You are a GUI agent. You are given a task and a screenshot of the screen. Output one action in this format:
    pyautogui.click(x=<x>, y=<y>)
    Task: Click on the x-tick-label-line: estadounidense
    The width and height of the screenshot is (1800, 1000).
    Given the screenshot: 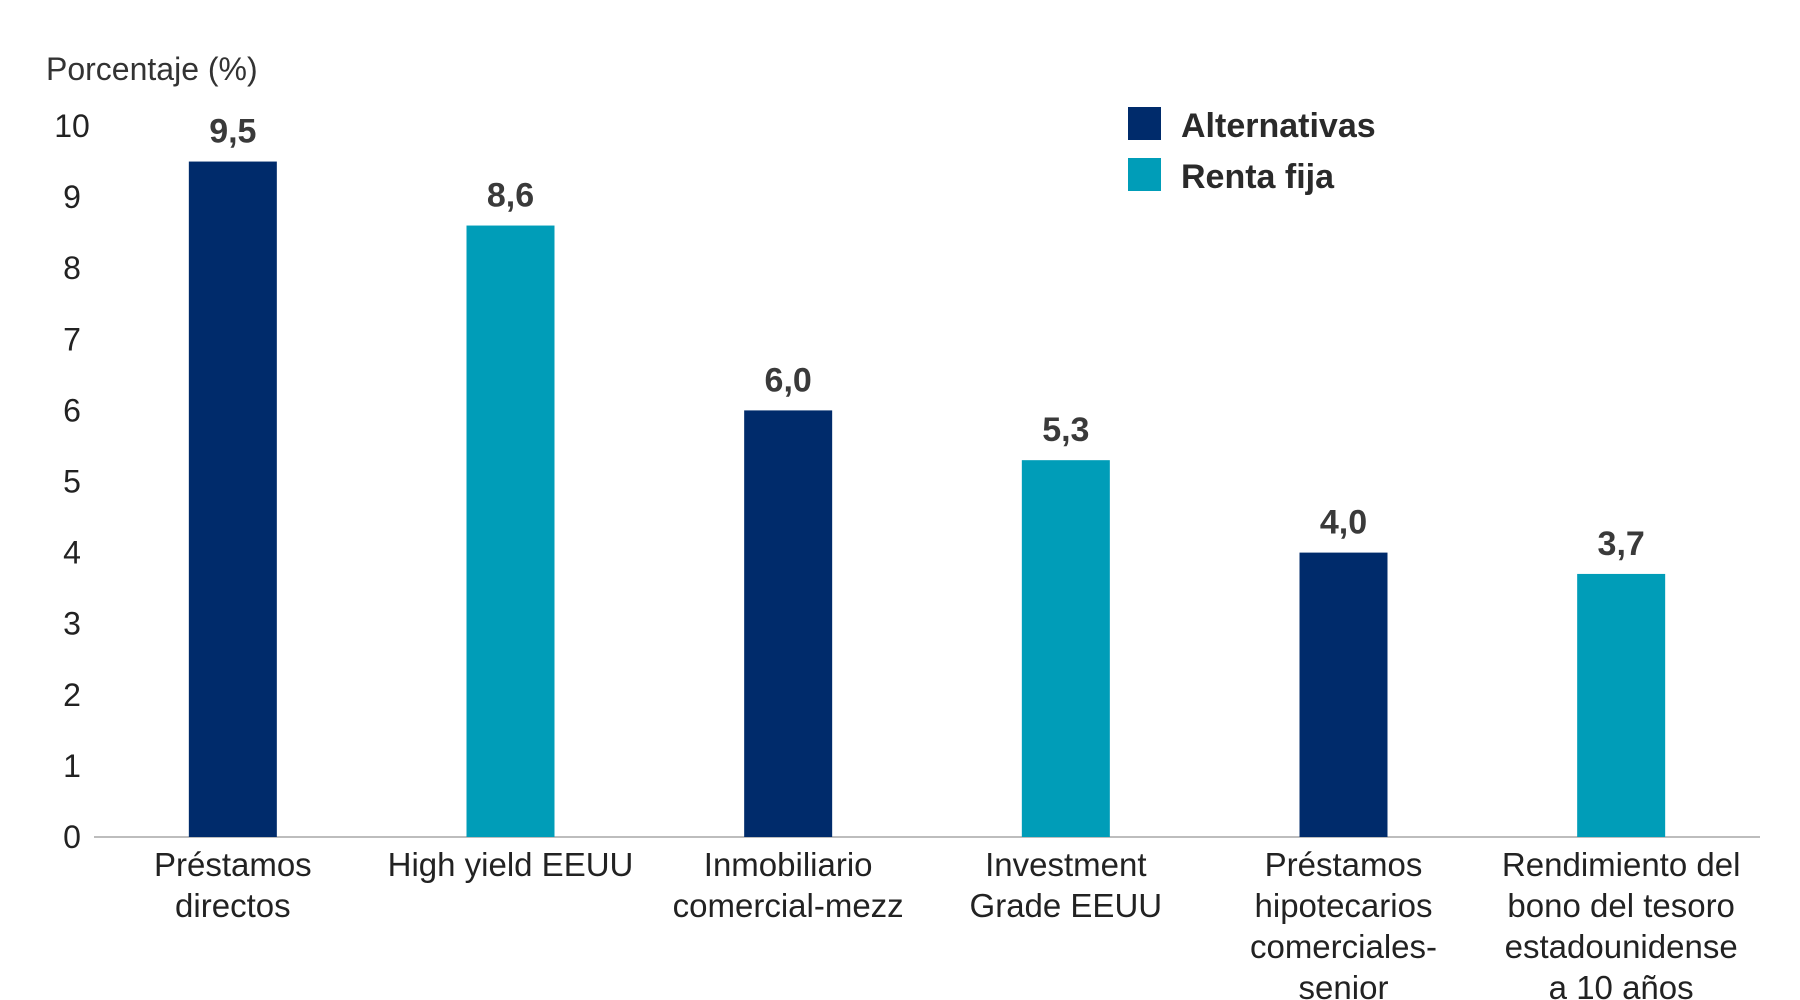 What is the action you would take?
    pyautogui.click(x=1621, y=946)
    